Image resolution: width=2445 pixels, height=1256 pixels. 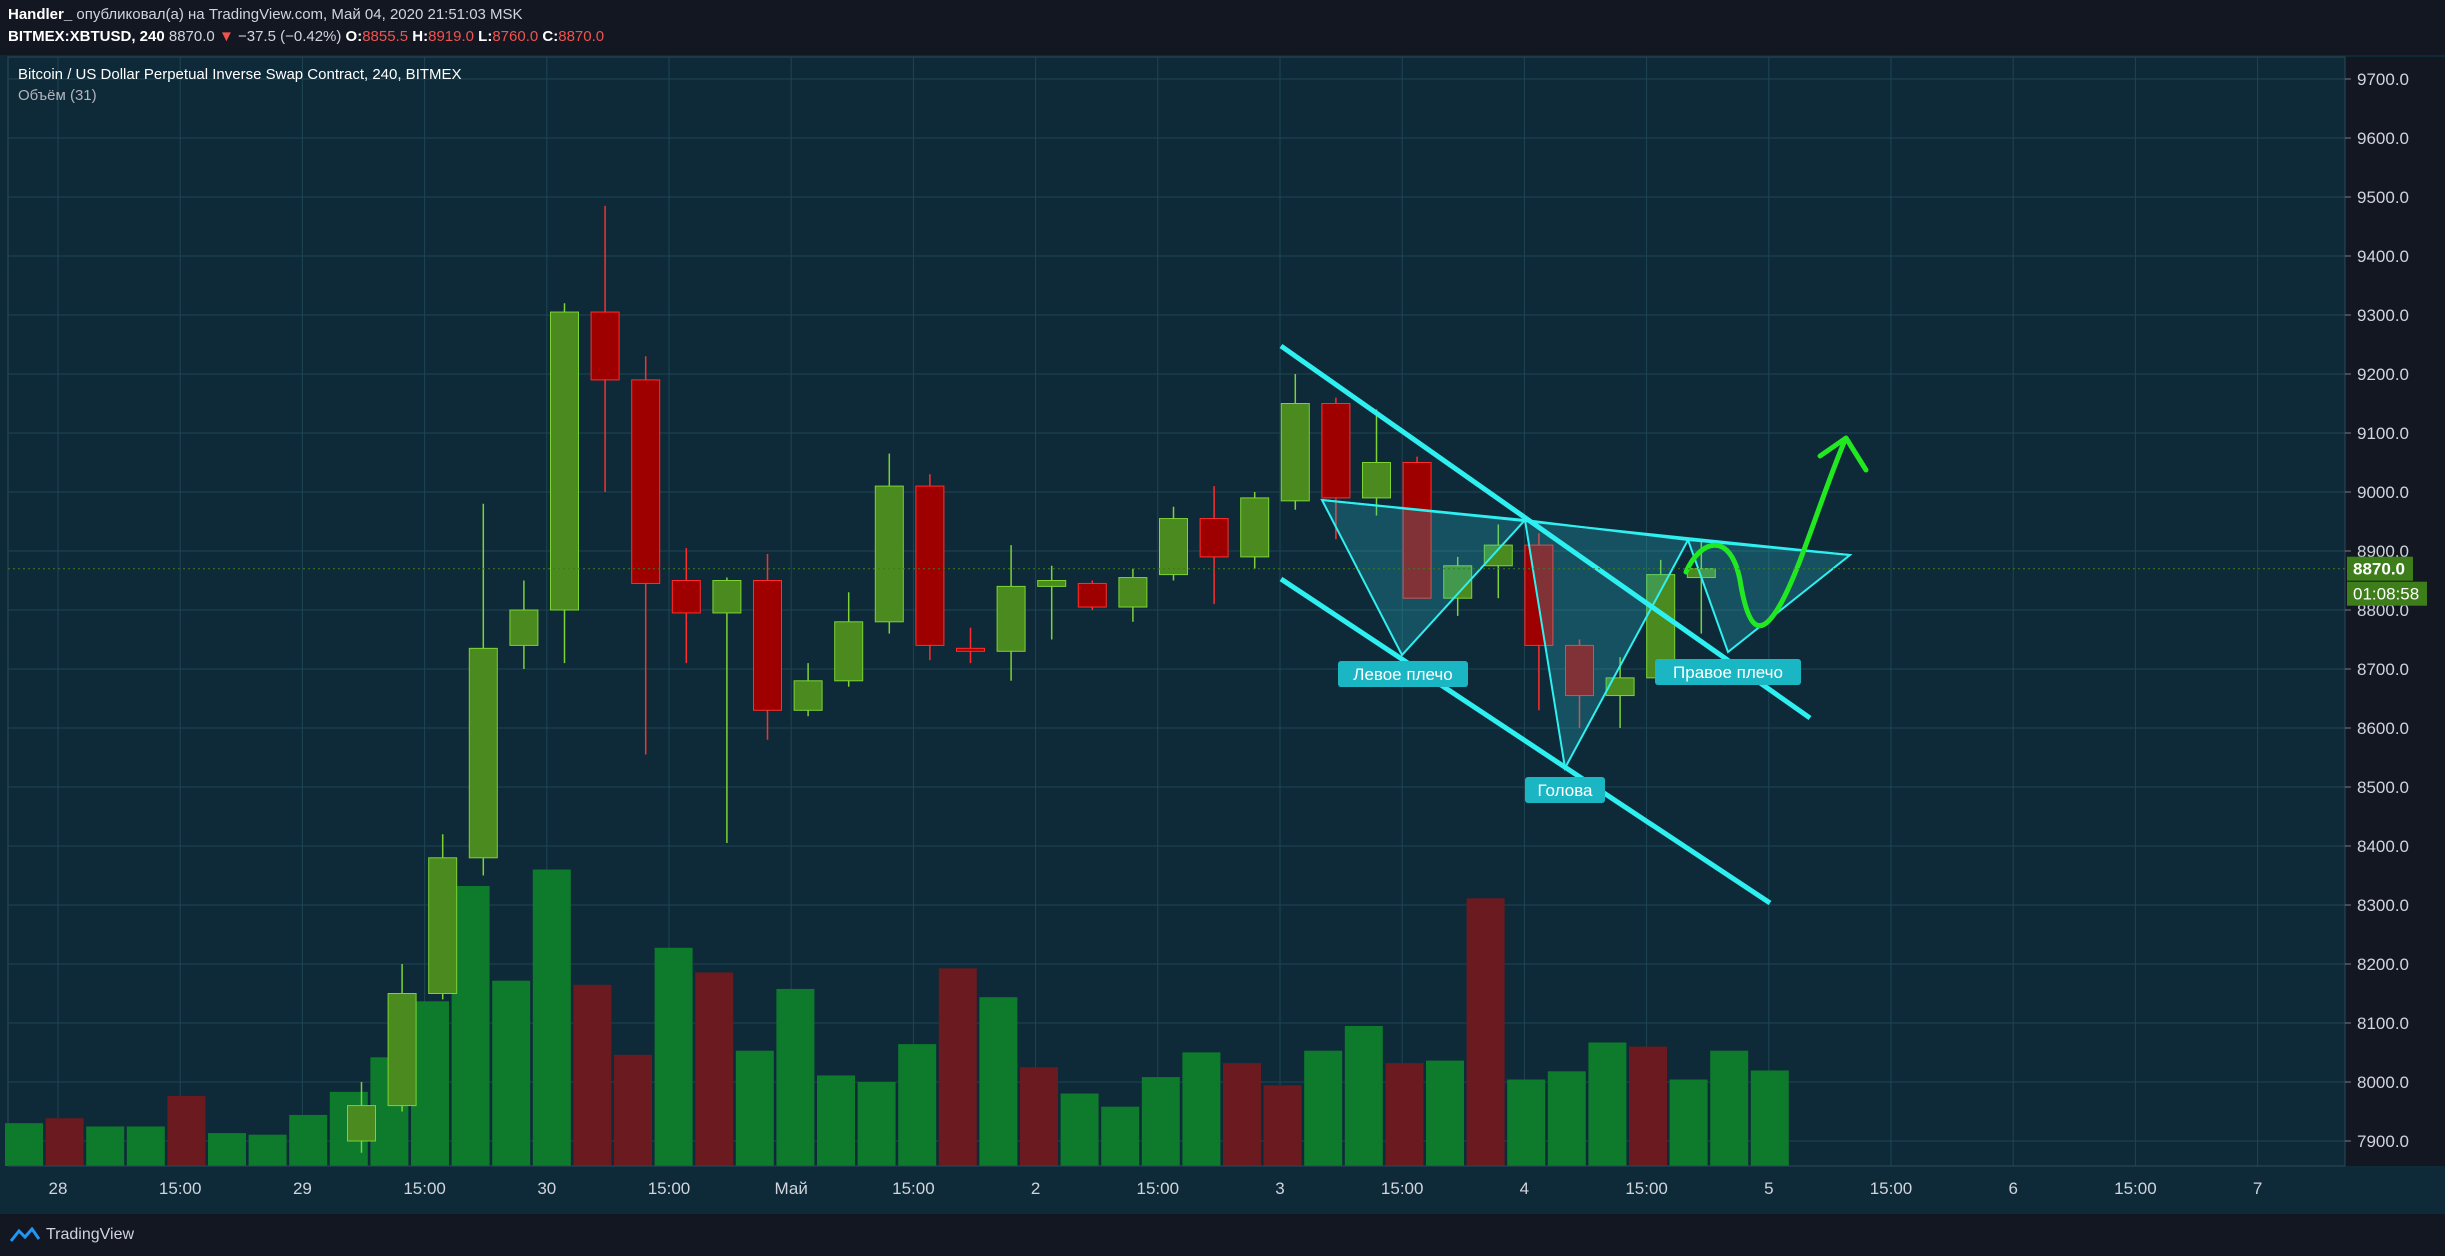 I want to click on price-tick-label: 9000.0, so click(x=2383, y=492).